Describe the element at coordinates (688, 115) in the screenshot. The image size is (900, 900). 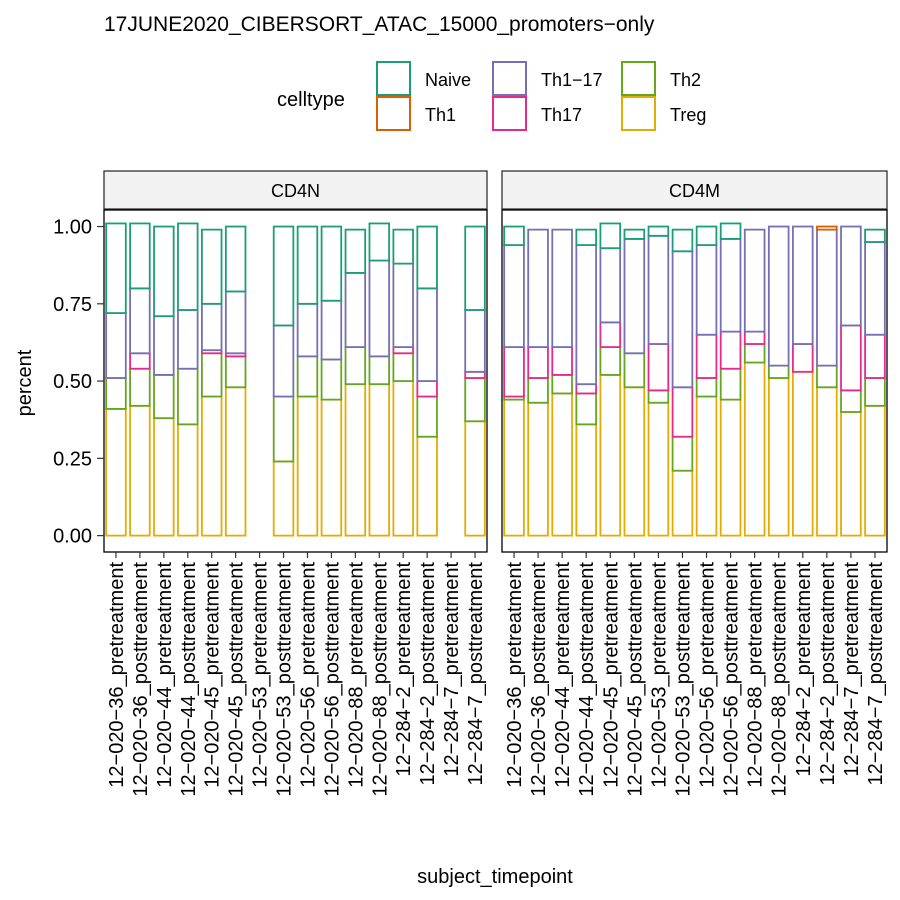
I see `legend-label: Treg` at that location.